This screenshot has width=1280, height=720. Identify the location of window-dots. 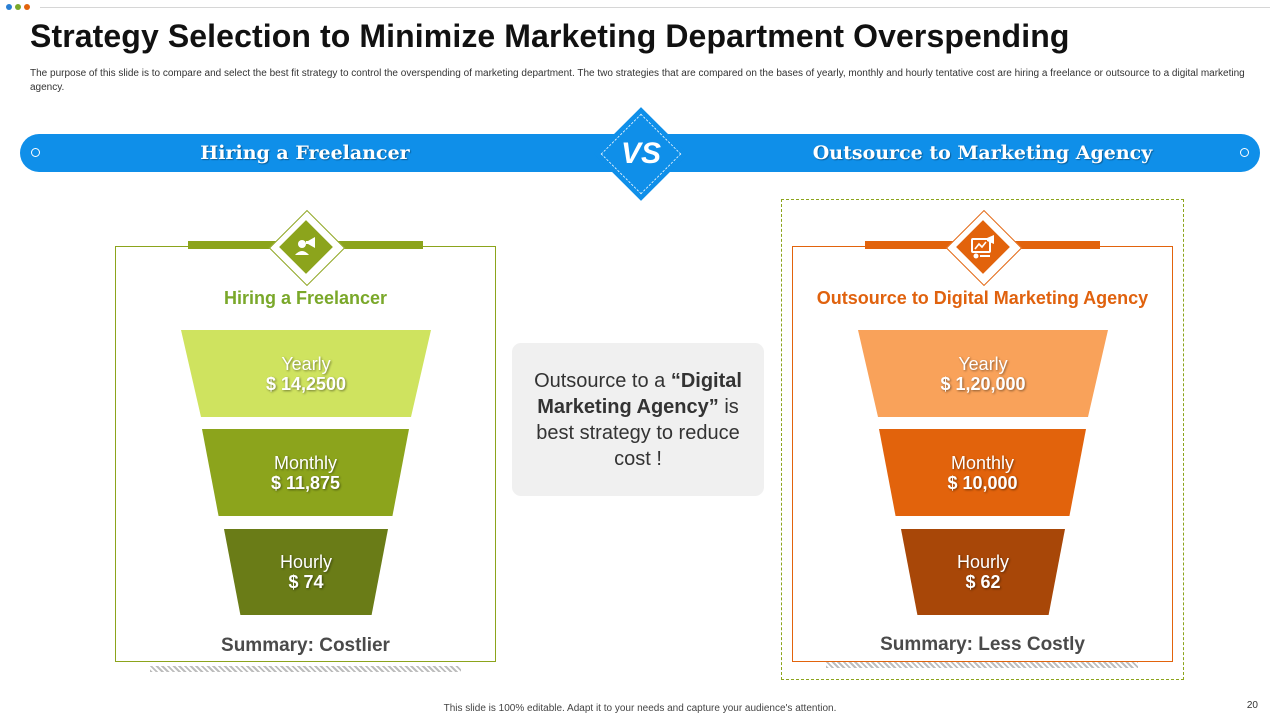
(18, 7).